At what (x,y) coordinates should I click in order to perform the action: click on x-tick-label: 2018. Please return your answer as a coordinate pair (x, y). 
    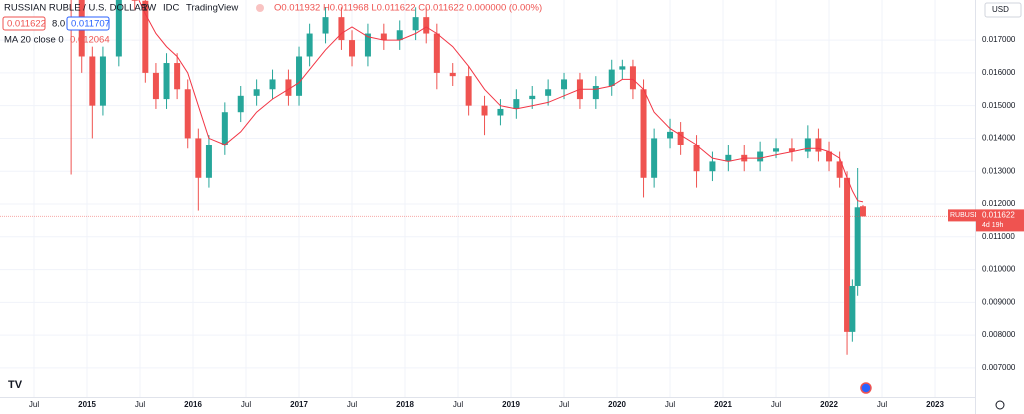
    Looking at the image, I should click on (405, 404).